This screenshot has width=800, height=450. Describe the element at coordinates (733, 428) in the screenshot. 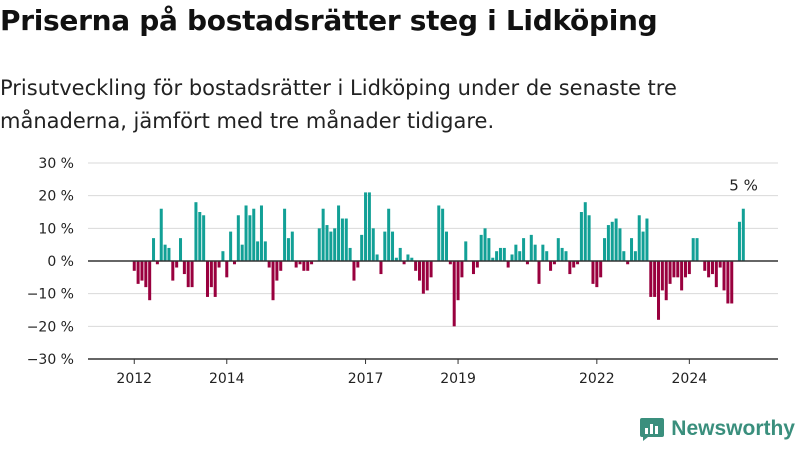

I see `brand-name: Newsworthy` at that location.